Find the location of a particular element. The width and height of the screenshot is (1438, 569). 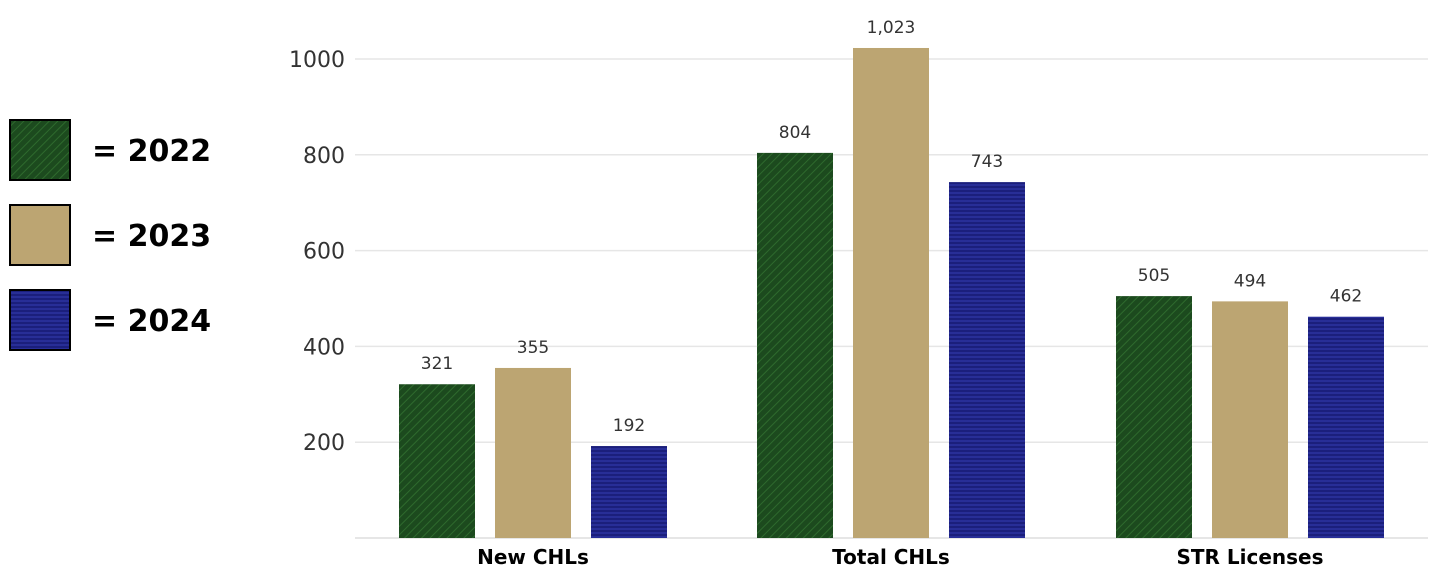

legend-label: = 2023 is located at coordinates (151, 236).